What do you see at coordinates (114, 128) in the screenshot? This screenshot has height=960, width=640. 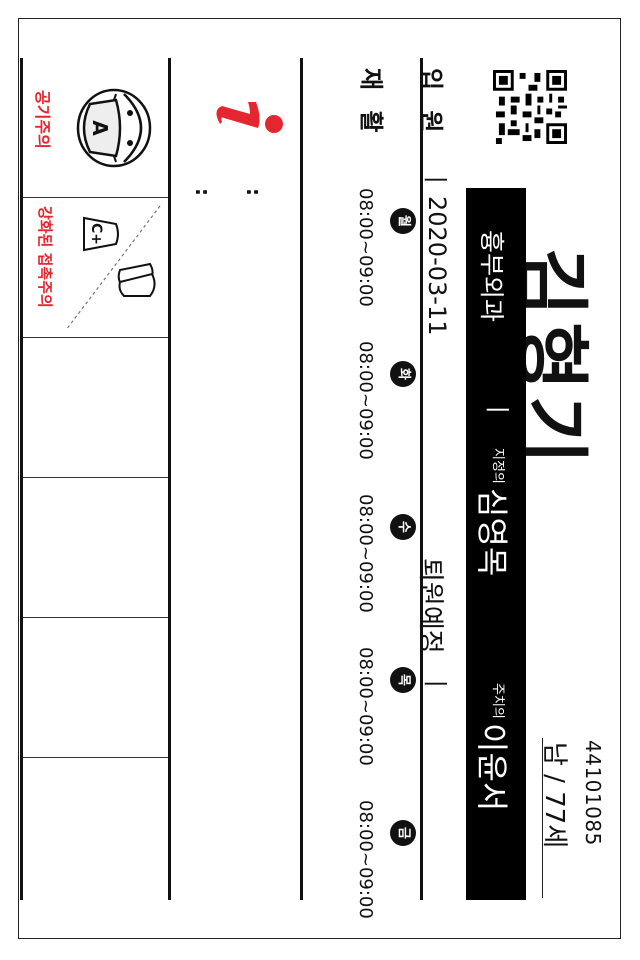 I see `mask-face-icon: A` at bounding box center [114, 128].